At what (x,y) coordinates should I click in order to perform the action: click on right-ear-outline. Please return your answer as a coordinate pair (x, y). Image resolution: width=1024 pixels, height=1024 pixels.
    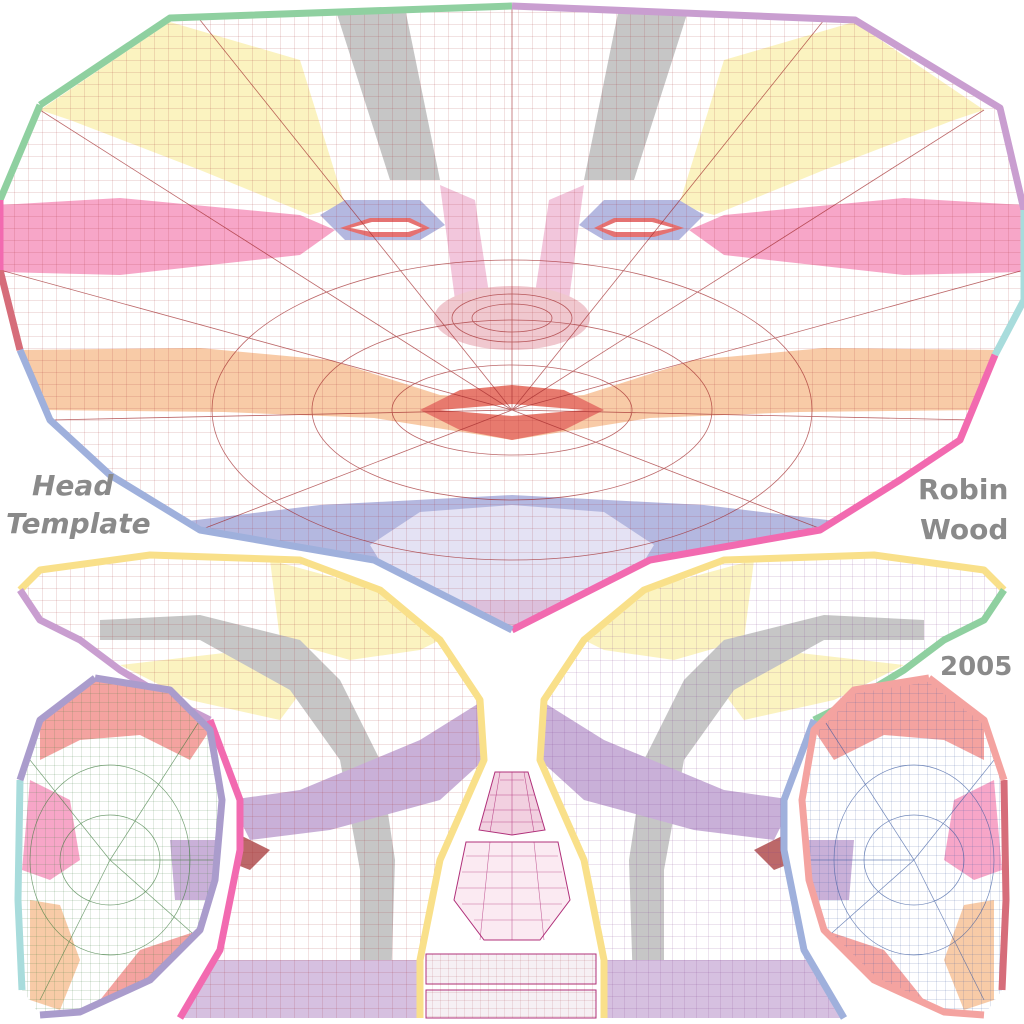
    Looking at the image, I should click on (904, 846).